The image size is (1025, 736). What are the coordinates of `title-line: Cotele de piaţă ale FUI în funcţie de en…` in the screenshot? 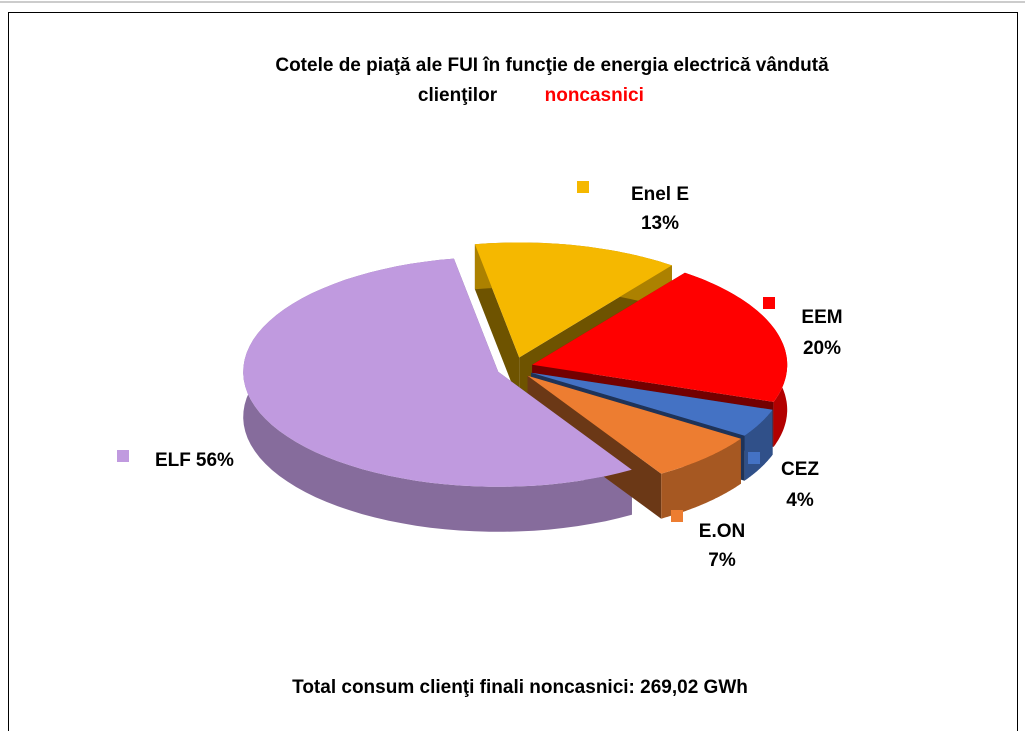 It's located at (552, 65).